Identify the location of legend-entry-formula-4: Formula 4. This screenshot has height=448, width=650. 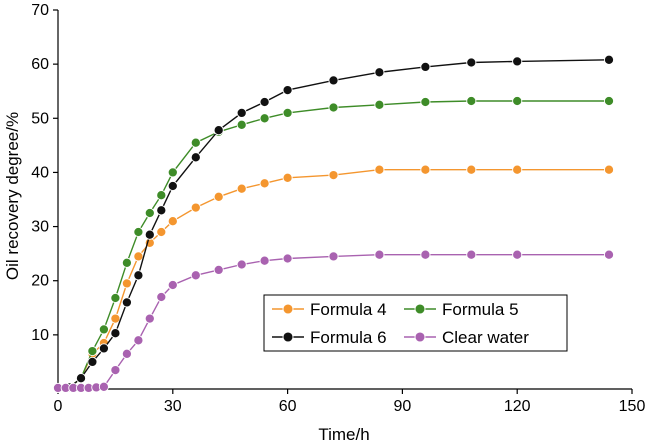
(329, 309).